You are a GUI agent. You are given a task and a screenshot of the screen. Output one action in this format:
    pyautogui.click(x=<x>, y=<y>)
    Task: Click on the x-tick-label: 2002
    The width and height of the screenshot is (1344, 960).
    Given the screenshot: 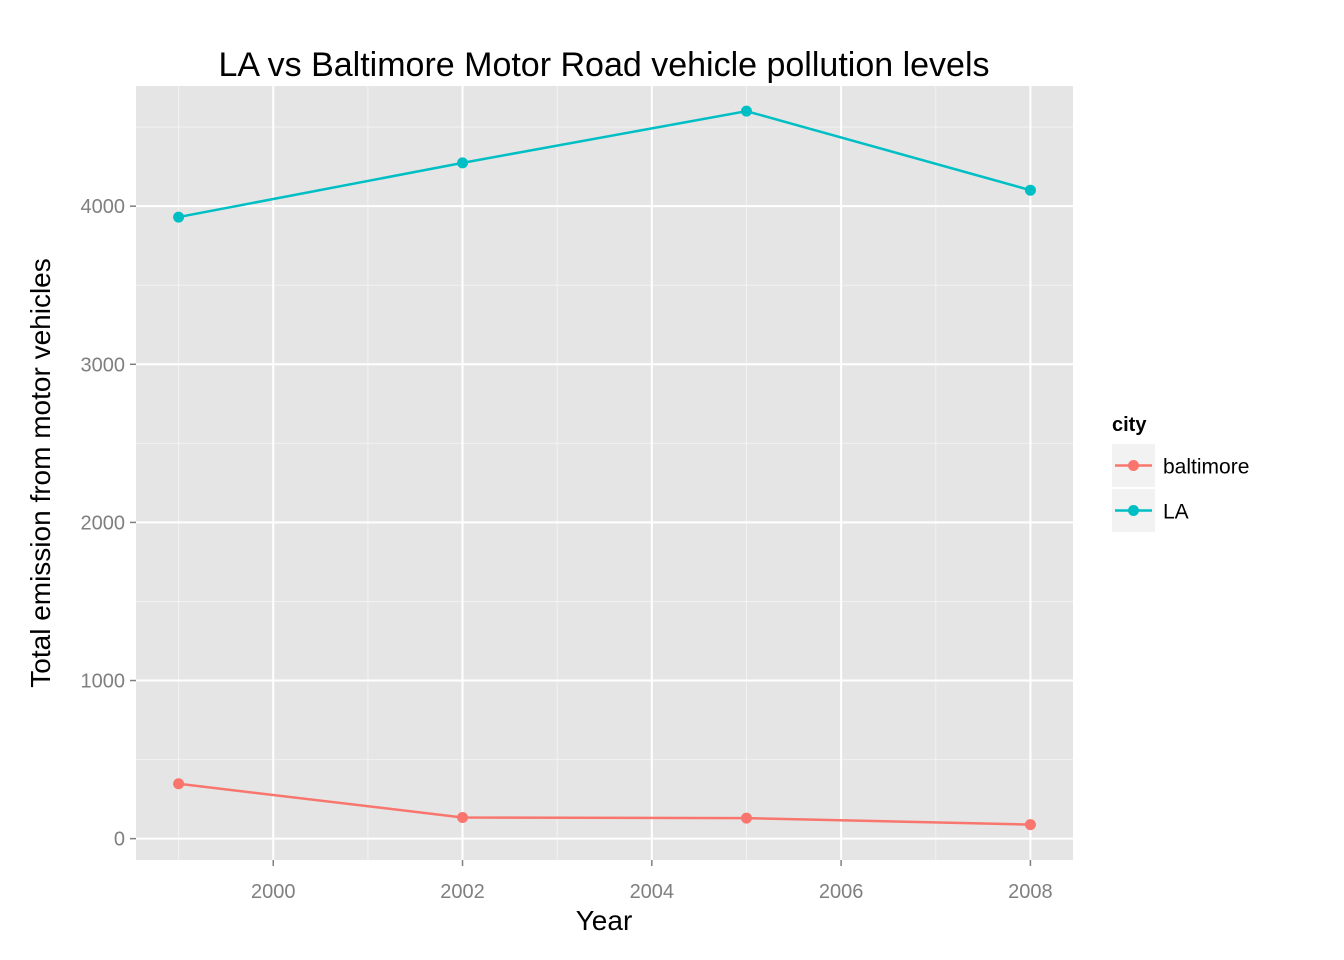 What is the action you would take?
    pyautogui.click(x=462, y=892)
    